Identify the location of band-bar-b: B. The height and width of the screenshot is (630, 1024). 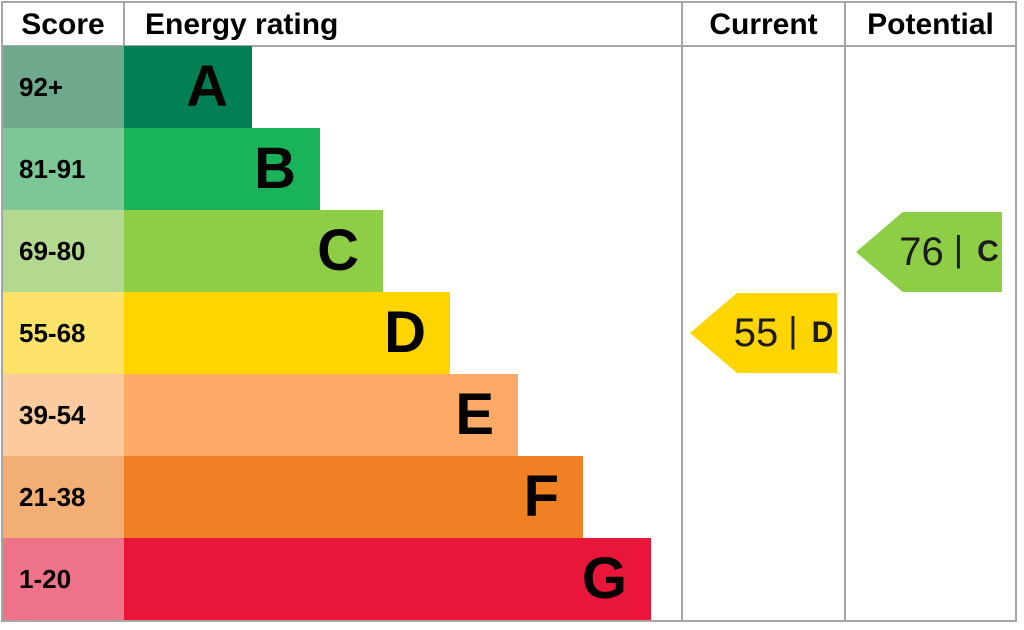
(222, 169).